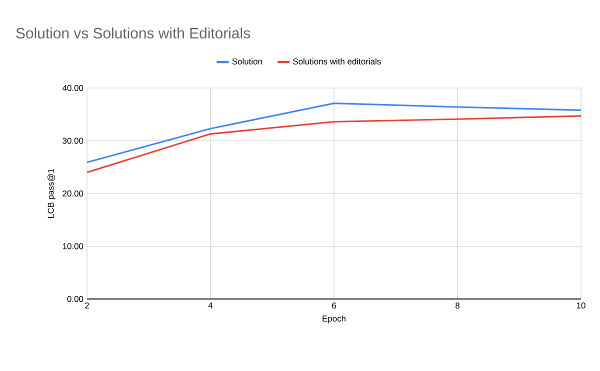  Describe the element at coordinates (581, 305) in the screenshot. I see `x-tick-label: 10` at that location.